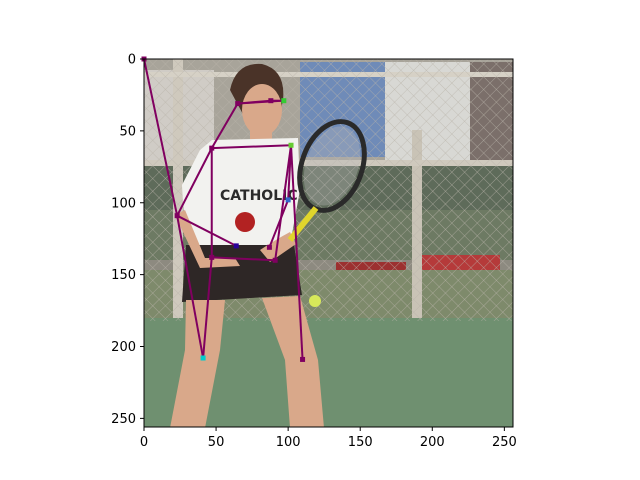 The width and height of the screenshot is (640, 480). I want to click on skeleton-edge-elbow_left-wrist_left, so click(206, 230).